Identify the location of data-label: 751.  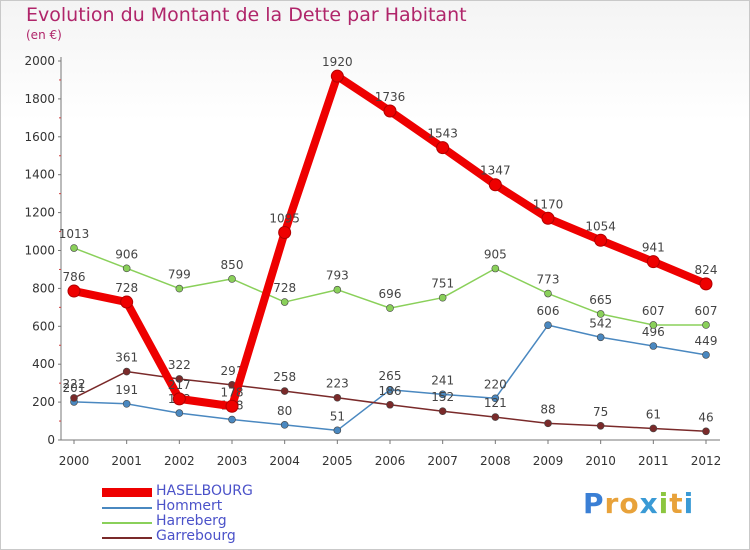
(442, 284).